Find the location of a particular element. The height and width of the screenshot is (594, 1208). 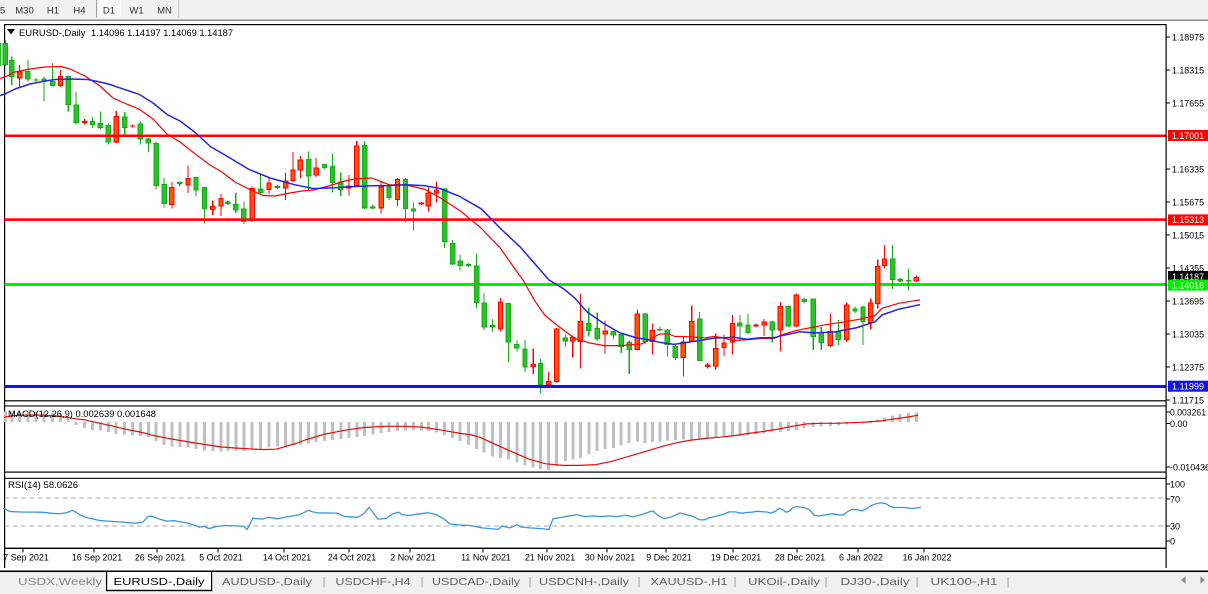

svg-text: 1.13695 is located at coordinates (1188, 301).